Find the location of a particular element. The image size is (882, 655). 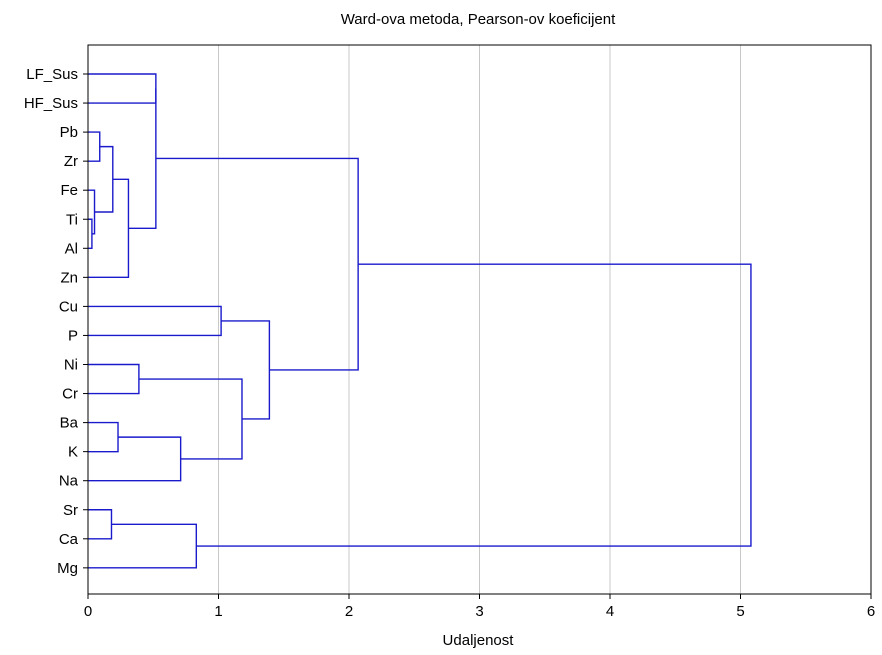

x-axis: 0 1 2 3 4 5 6 is located at coordinates (479, 607).